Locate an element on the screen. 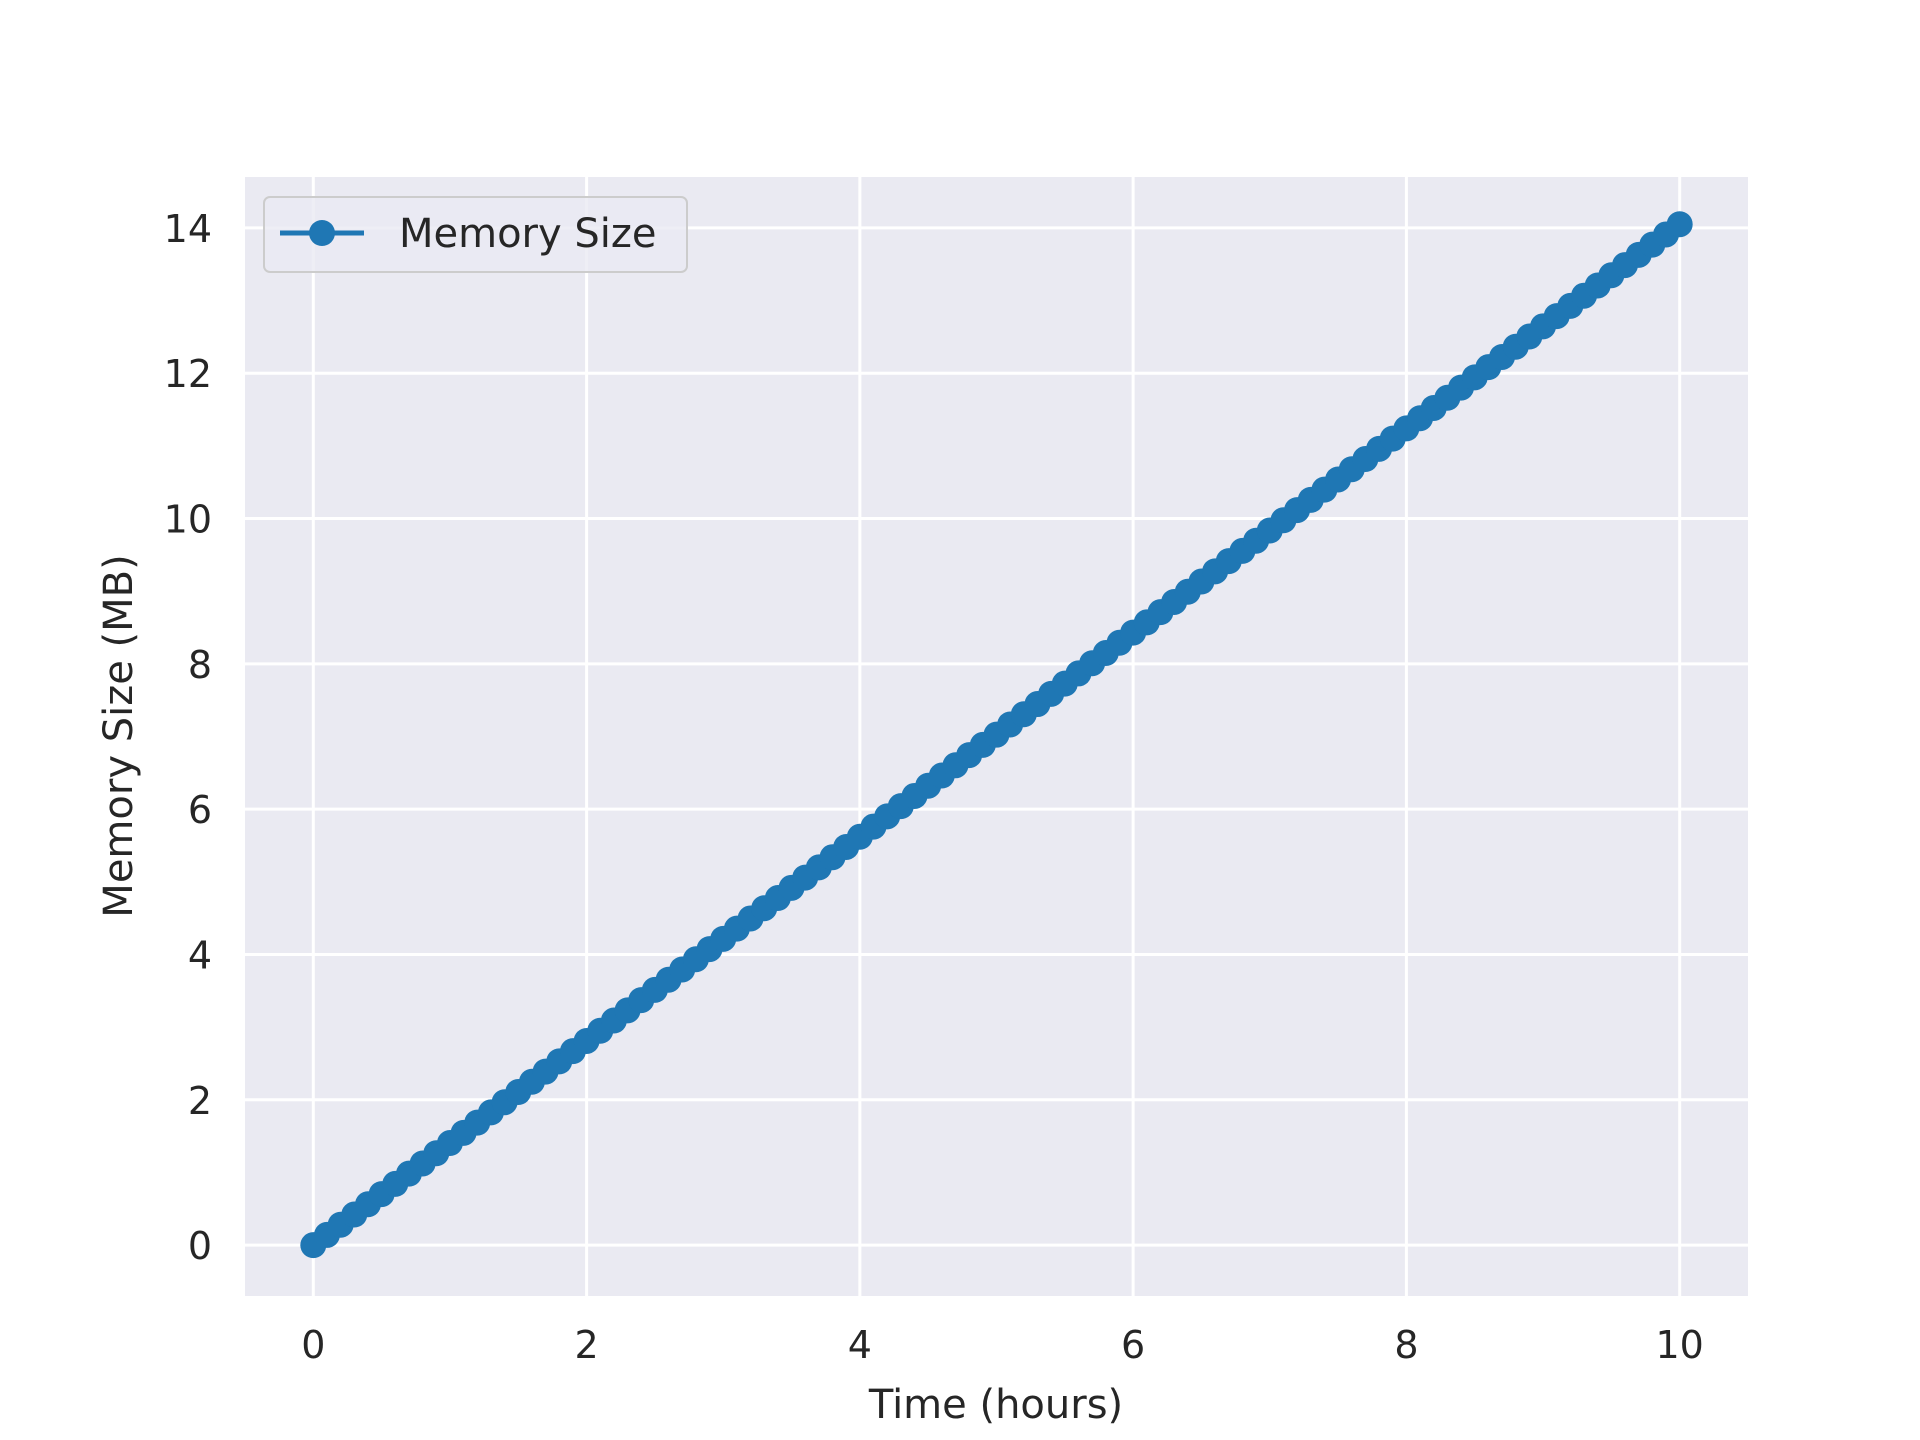 The height and width of the screenshot is (1440, 1920). data-point is located at coordinates (1679, 224).